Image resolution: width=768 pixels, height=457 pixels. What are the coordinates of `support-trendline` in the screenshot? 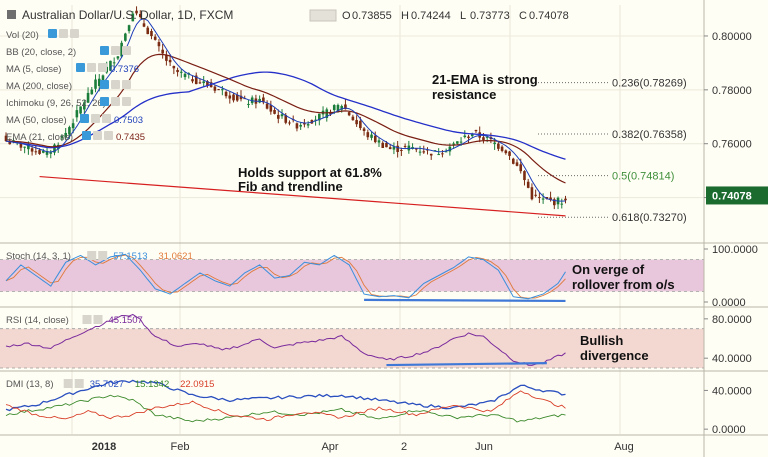 It's located at (302, 196).